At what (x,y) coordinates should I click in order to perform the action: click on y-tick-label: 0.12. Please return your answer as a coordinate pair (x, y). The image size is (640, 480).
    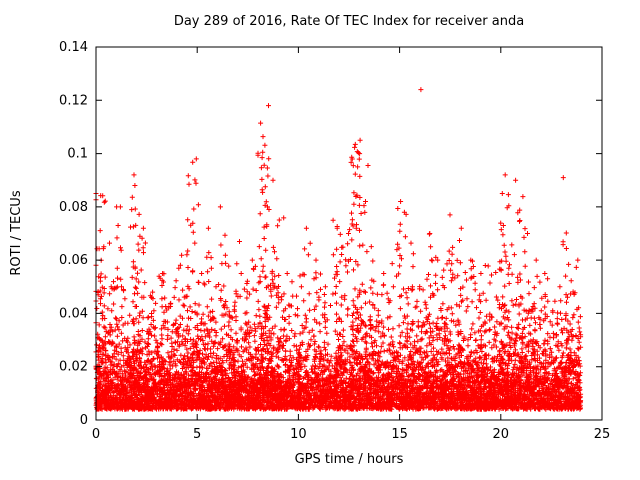
    Looking at the image, I should click on (73, 100).